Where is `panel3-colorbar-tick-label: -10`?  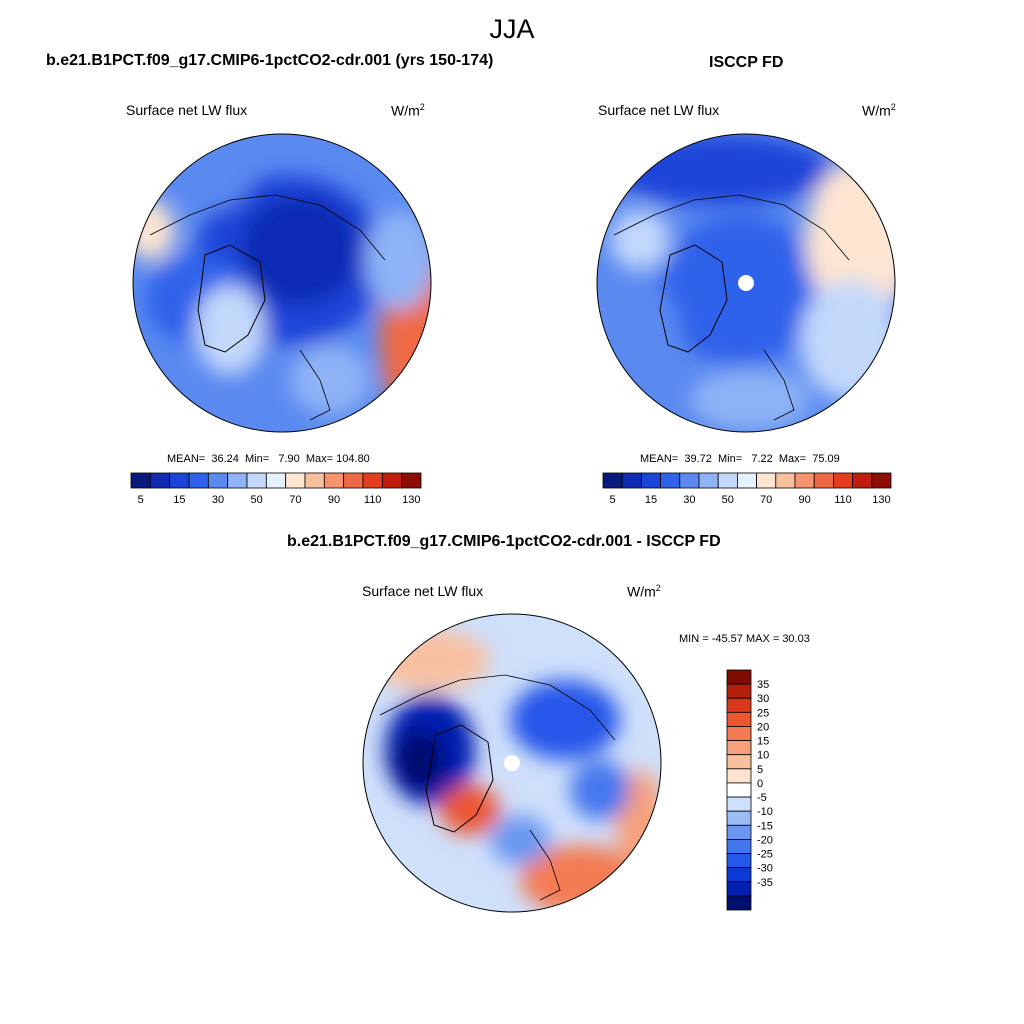 panel3-colorbar-tick-label: -10 is located at coordinates (765, 812).